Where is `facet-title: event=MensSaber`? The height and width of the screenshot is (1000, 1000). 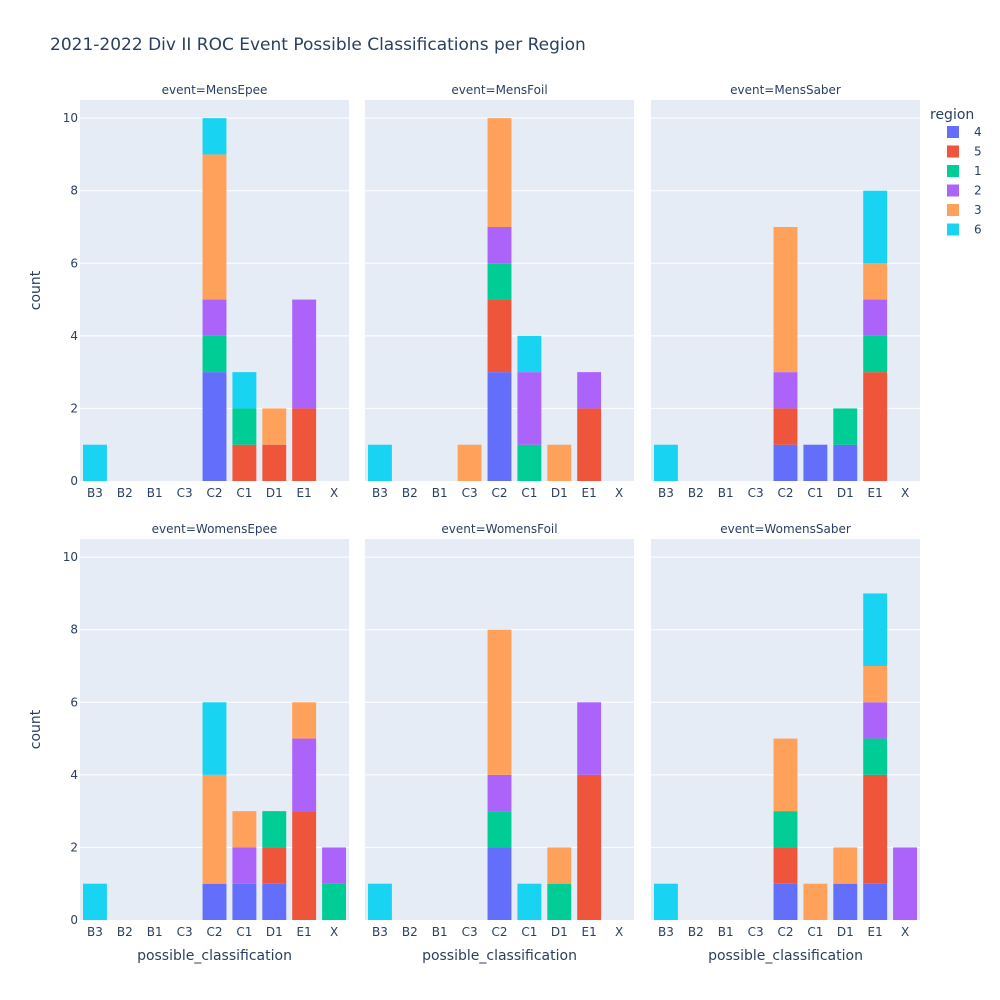
facet-title: event=MensSaber is located at coordinates (785, 90).